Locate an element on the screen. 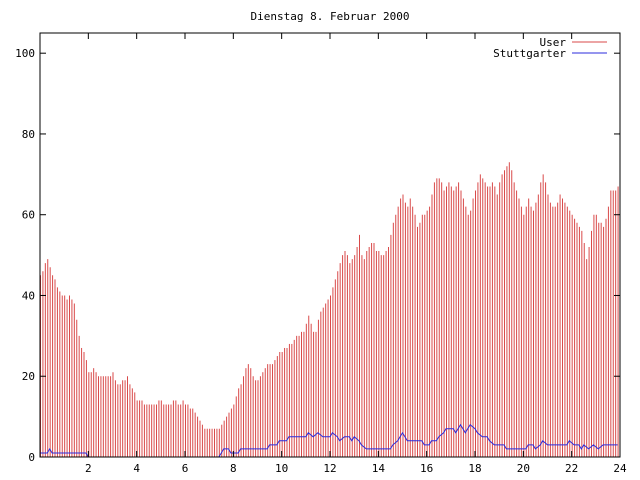 The height and width of the screenshot is (480, 640). x-tick-label-24: 24 is located at coordinates (620, 468).